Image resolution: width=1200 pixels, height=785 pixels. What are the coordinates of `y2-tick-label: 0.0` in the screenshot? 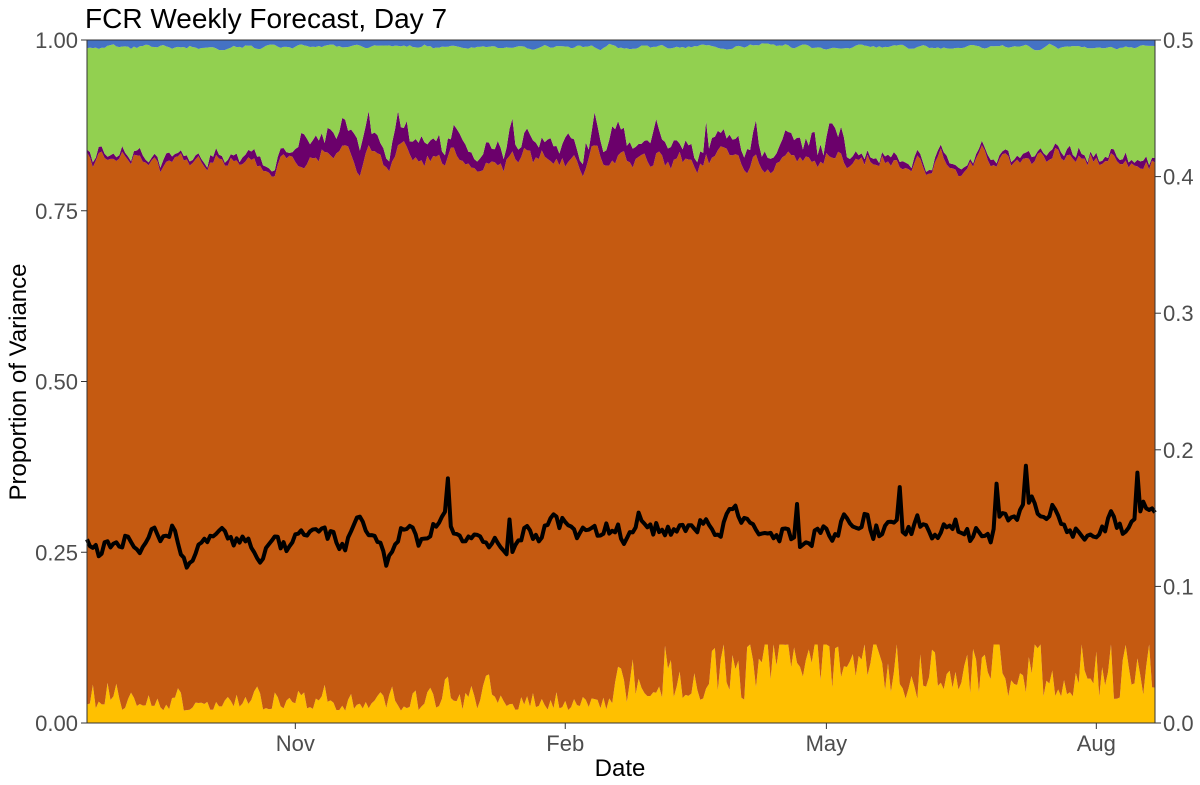 It's located at (1178, 723).